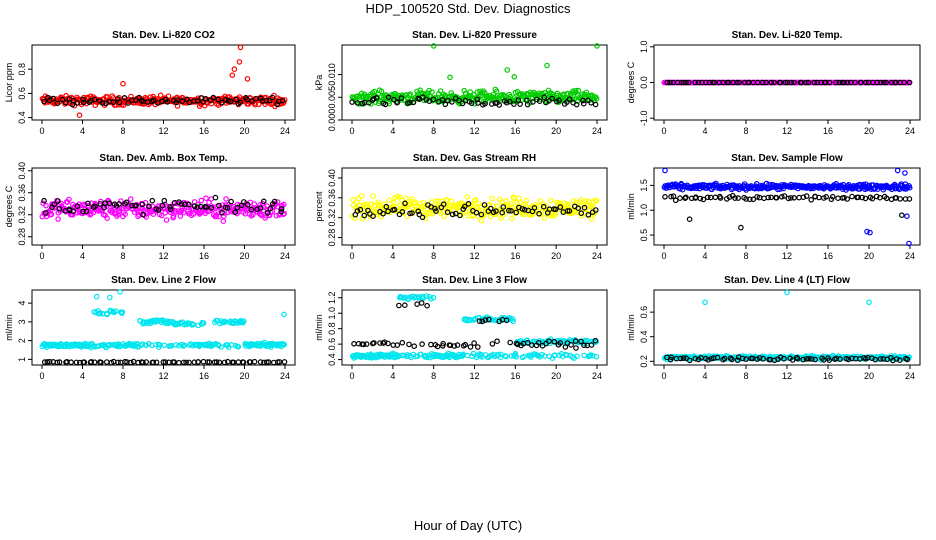 This screenshot has width=936, height=540. Describe the element at coordinates (22, 321) in the screenshot. I see `y-tick-label: 3` at that location.